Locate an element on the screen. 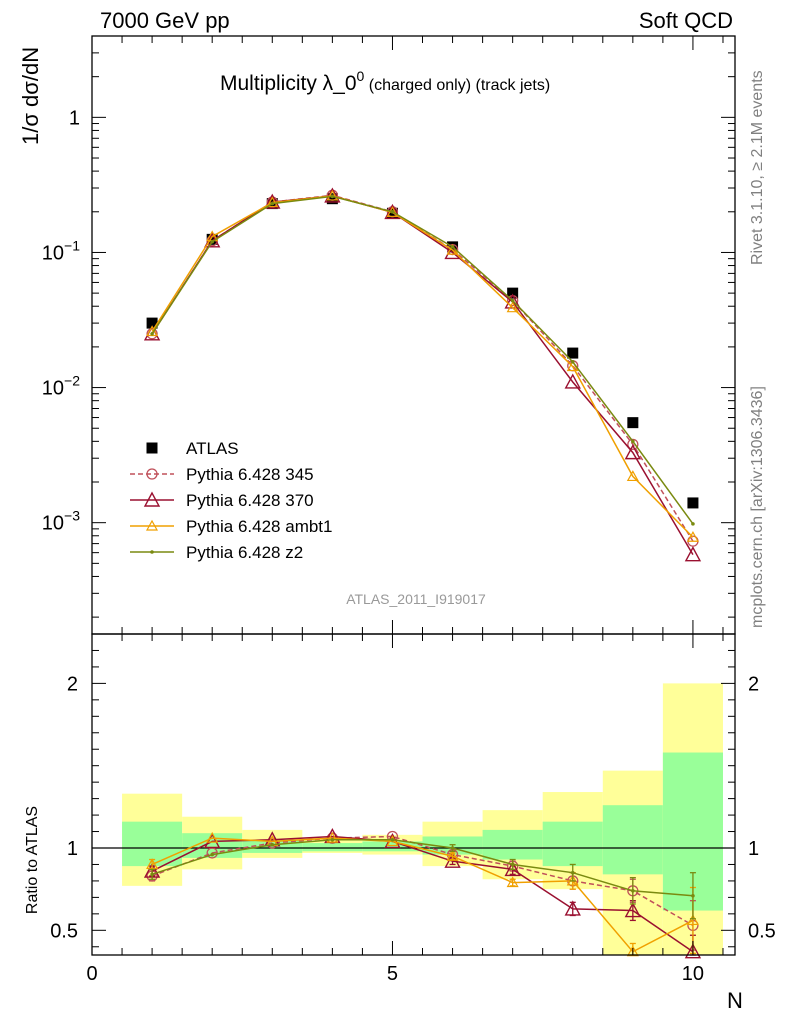 This screenshot has height=1029, width=786. mcplots-label: mcplots.cern.ch [arXiv:1306.3436] is located at coordinates (757, 507).